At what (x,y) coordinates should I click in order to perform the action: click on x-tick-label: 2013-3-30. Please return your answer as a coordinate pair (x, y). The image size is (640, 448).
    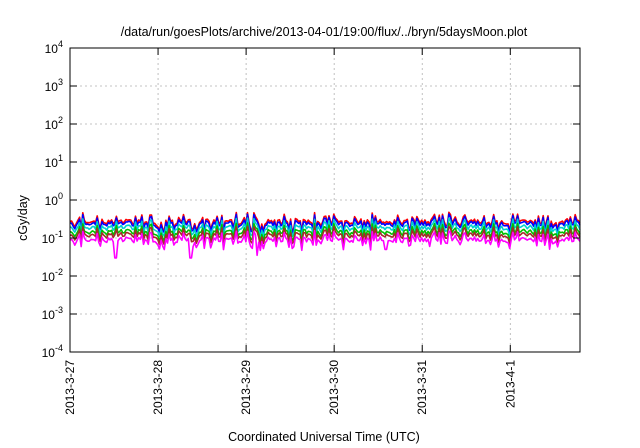
    Looking at the image, I should click on (334, 387).